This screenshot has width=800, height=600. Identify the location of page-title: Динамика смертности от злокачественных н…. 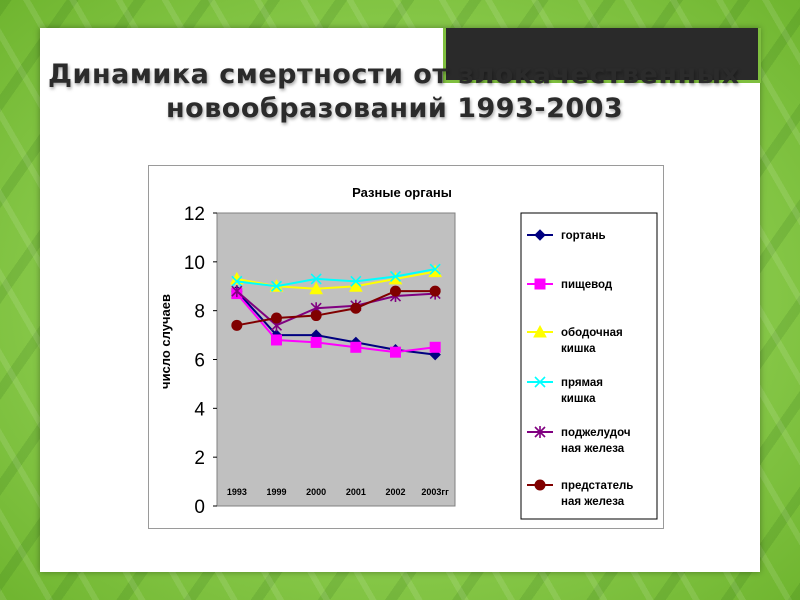
(398, 92).